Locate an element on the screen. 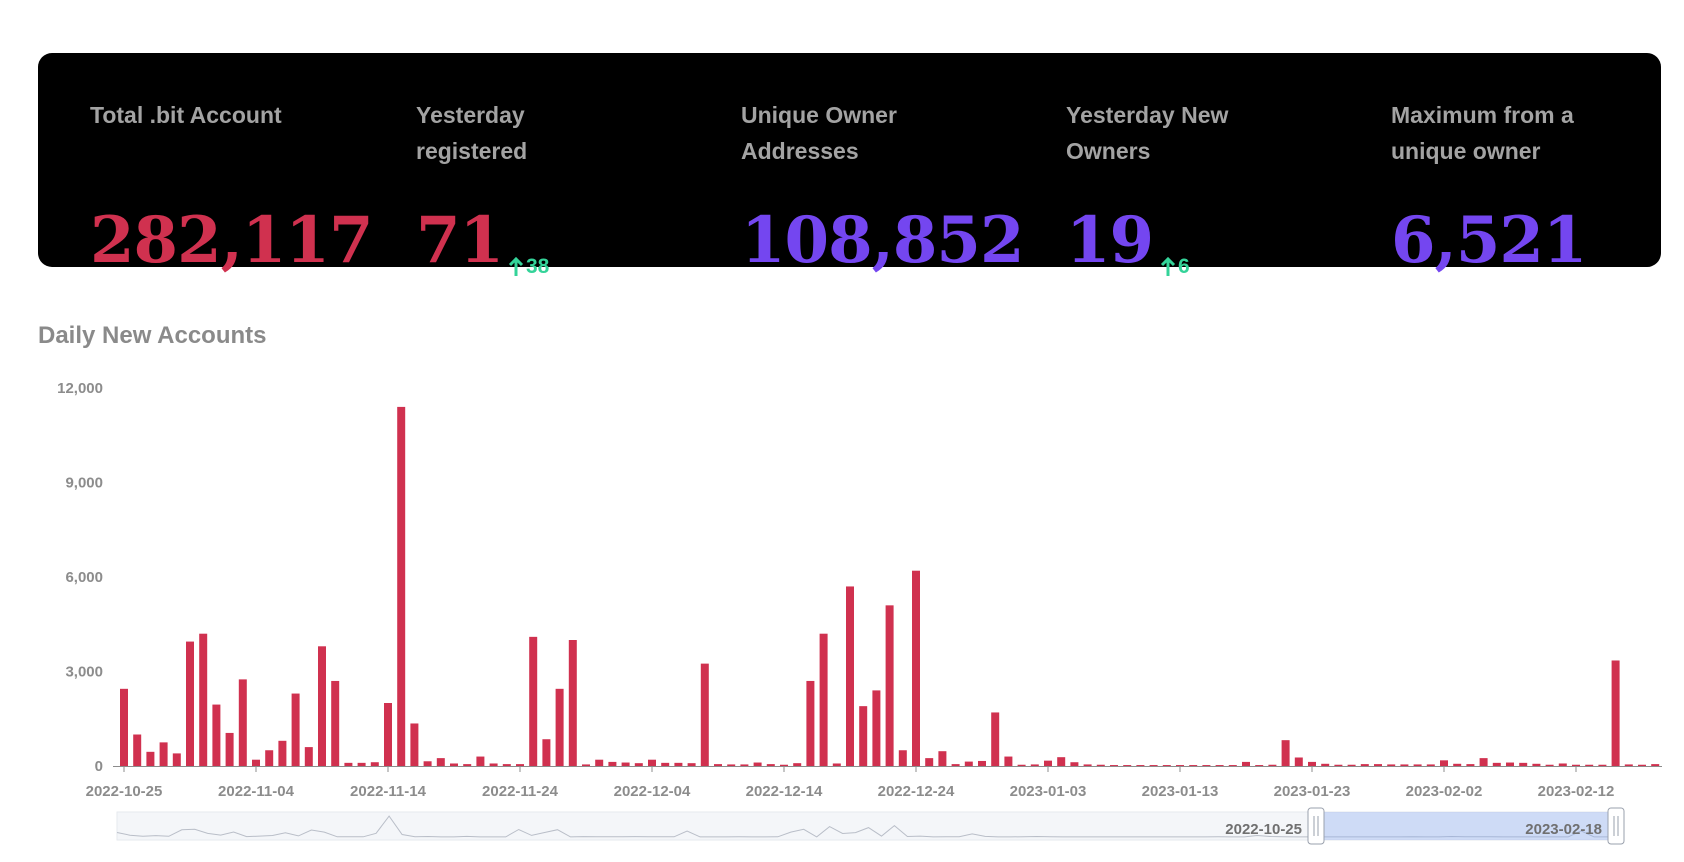 The width and height of the screenshot is (1684, 862). zoom-selection is located at coordinates (1466, 826).